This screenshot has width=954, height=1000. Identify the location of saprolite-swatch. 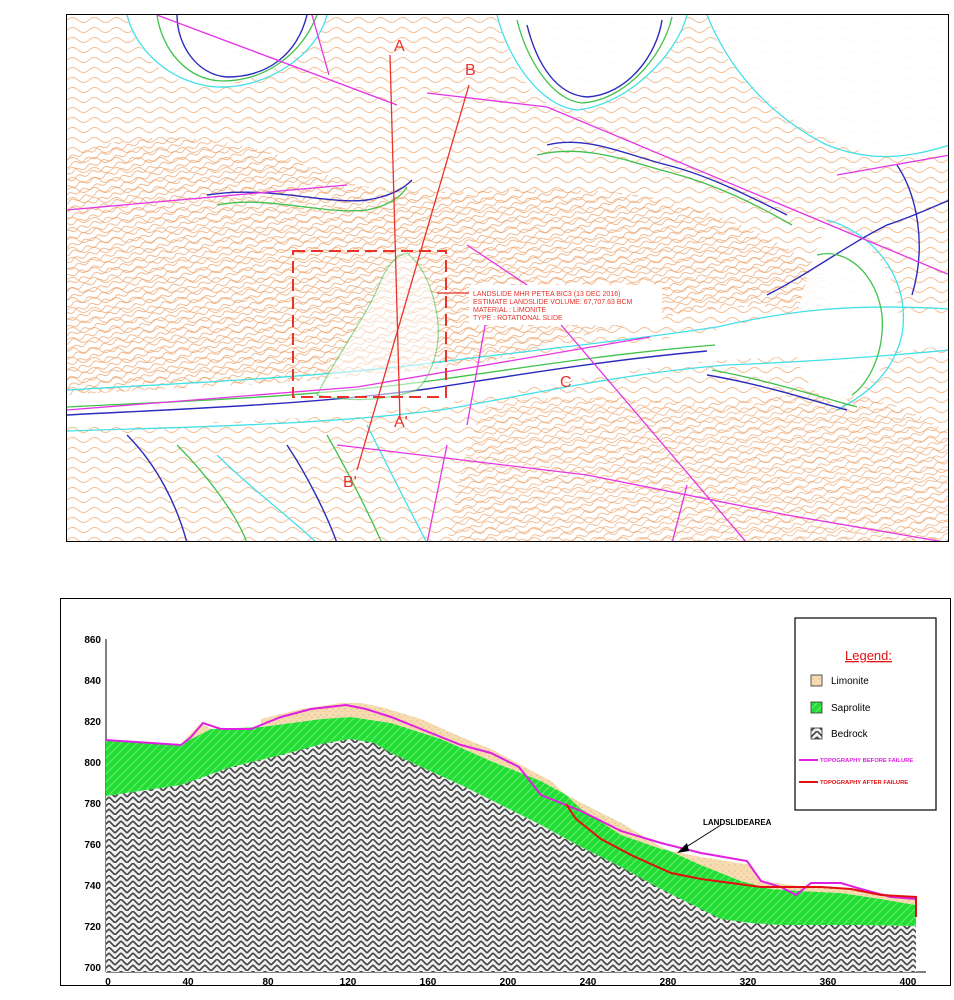
(816, 707).